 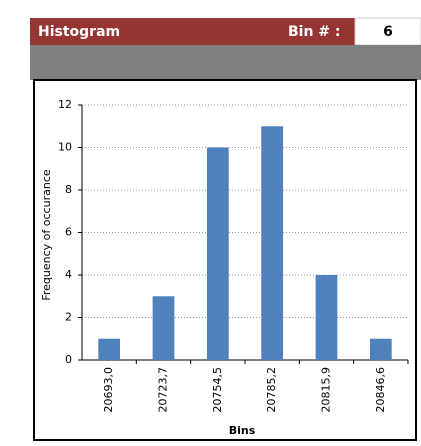 I want to click on bin-value: 6, so click(x=388, y=32).